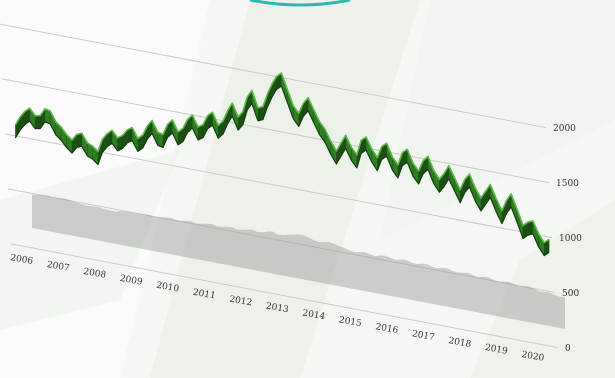 This screenshot has height=378, width=615. What do you see at coordinates (131, 281) in the screenshot?
I see `x-tick-label: 2009` at bounding box center [131, 281].